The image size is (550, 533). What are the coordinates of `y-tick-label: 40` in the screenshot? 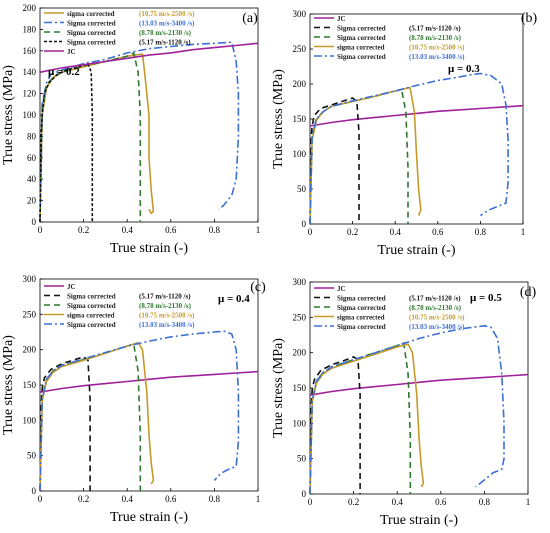 It's located at (32, 179).